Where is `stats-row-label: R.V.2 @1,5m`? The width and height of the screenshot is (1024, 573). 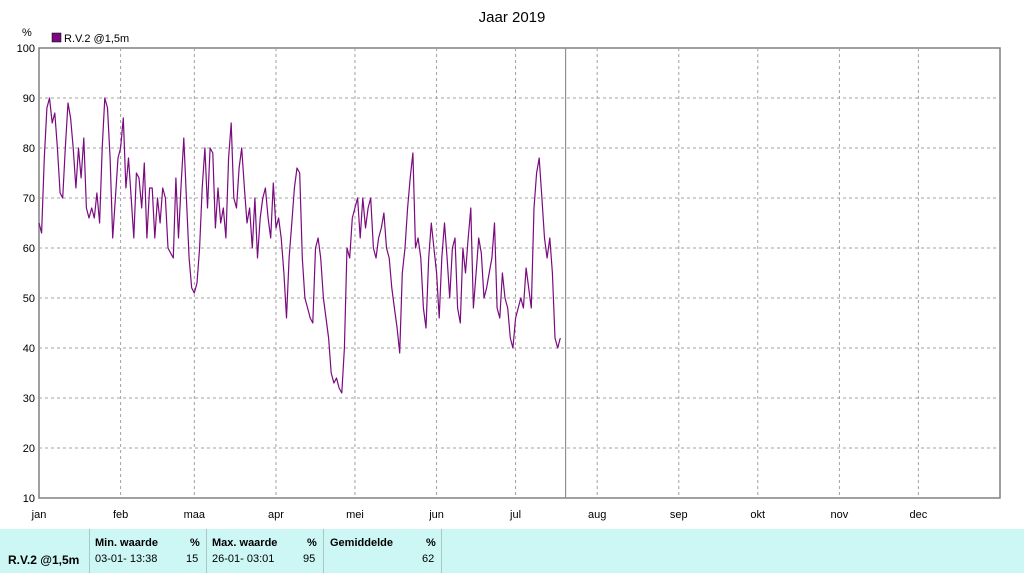
stats-row-label: R.V.2 @1,5m is located at coordinates (44, 560).